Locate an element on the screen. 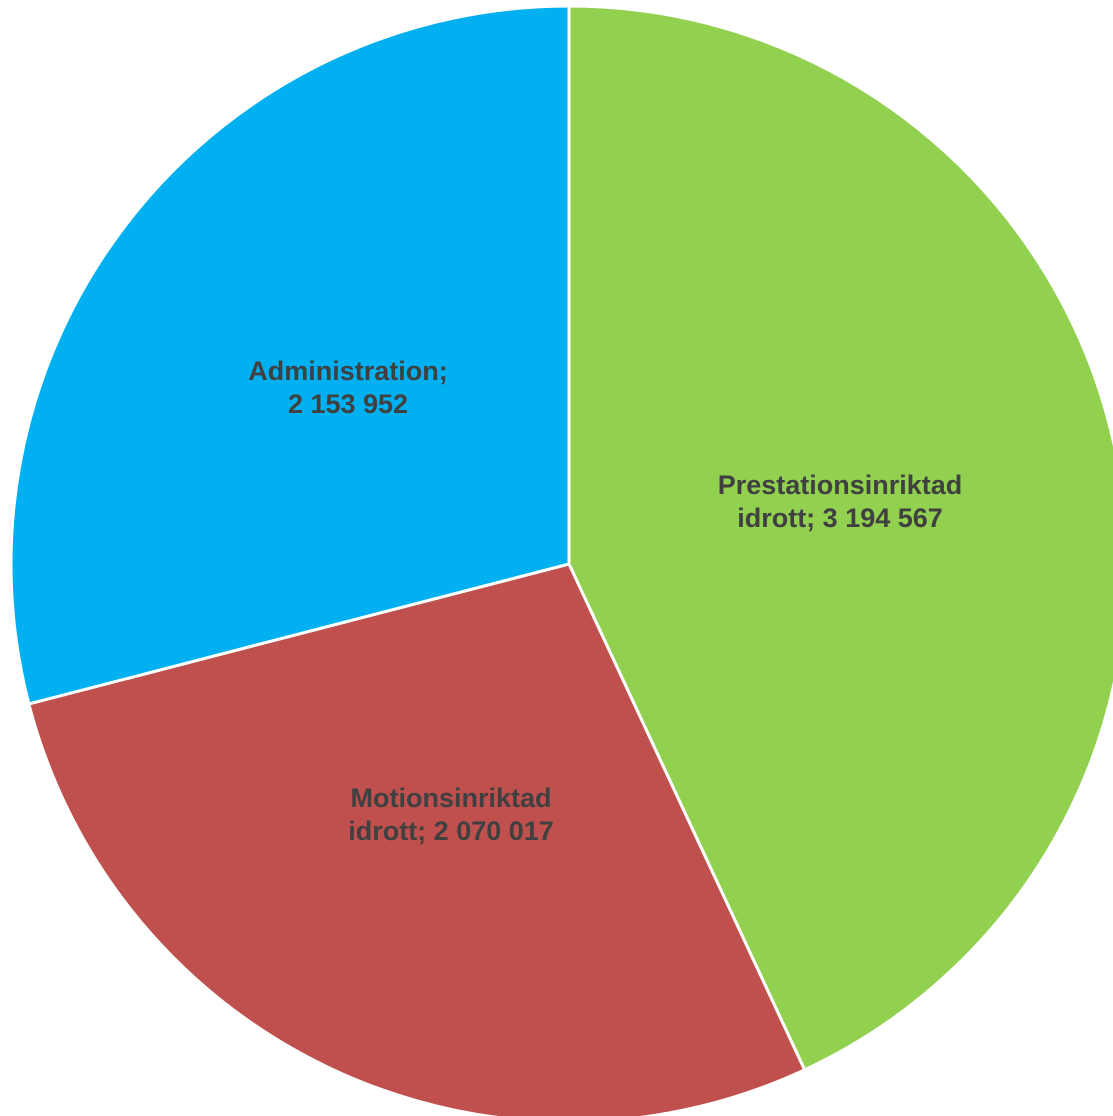 The image size is (1113, 1116). data-label-prestationsinriktad-idrott: Prestationsinriktad idrott; 3 194 567 is located at coordinates (840, 501).